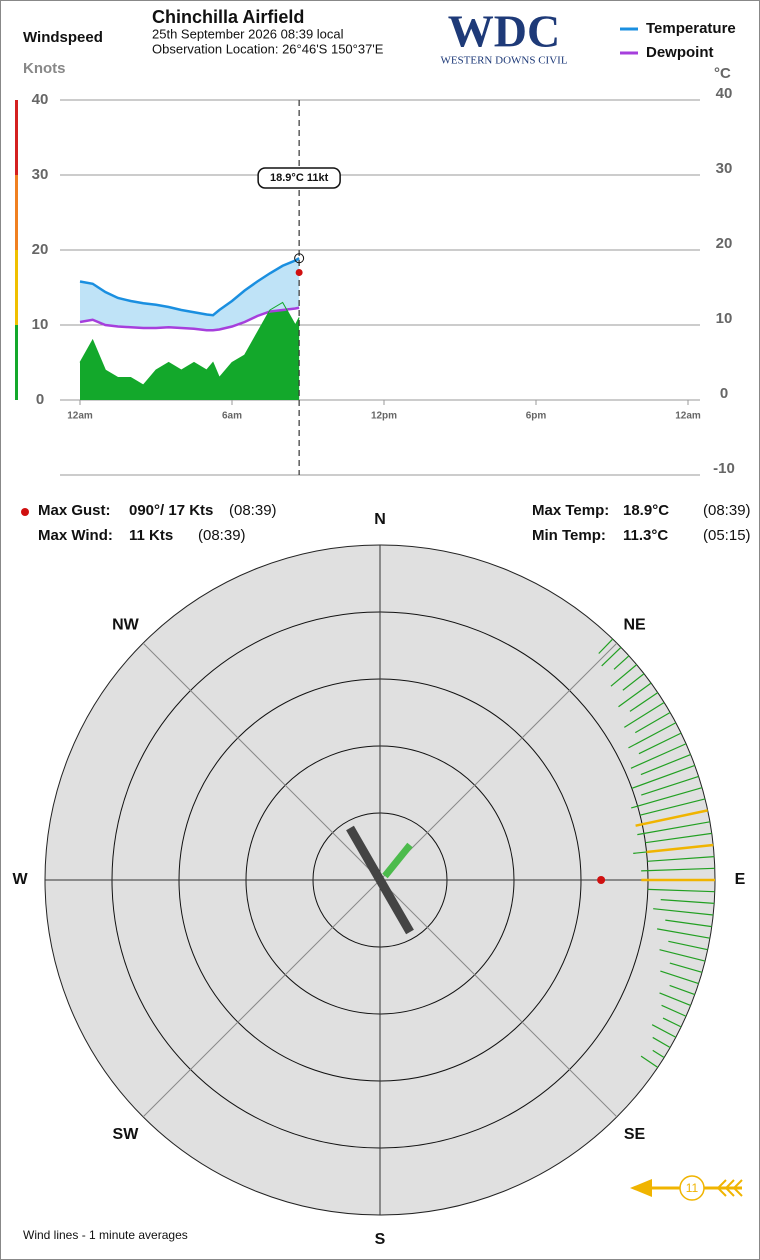 The image size is (760, 1260). Describe the element at coordinates (641, 1188) in the screenshot. I see `current-arrowhead` at that location.